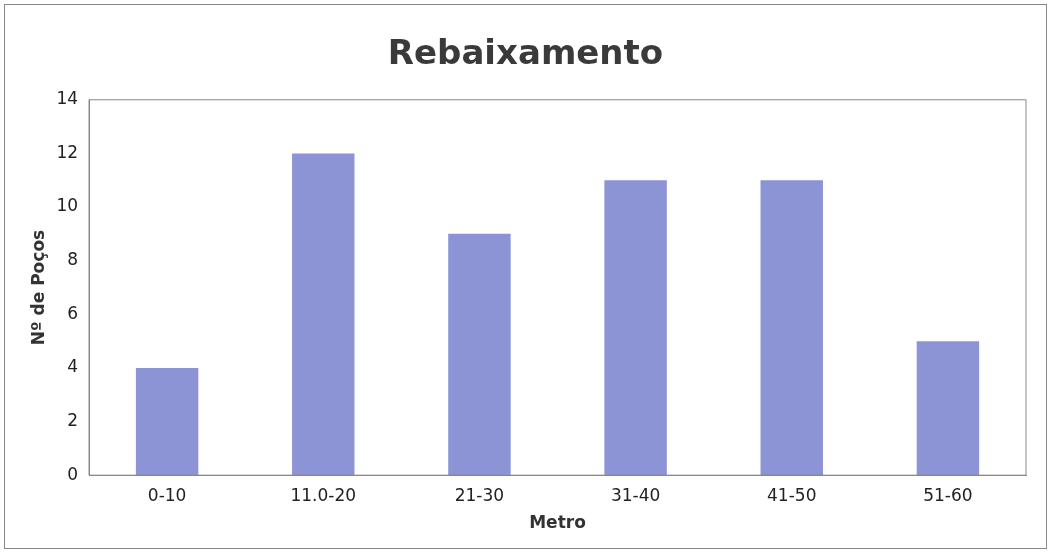 The image size is (1053, 555). What do you see at coordinates (167, 494) in the screenshot?
I see `x-tick-label: 0-10` at bounding box center [167, 494].